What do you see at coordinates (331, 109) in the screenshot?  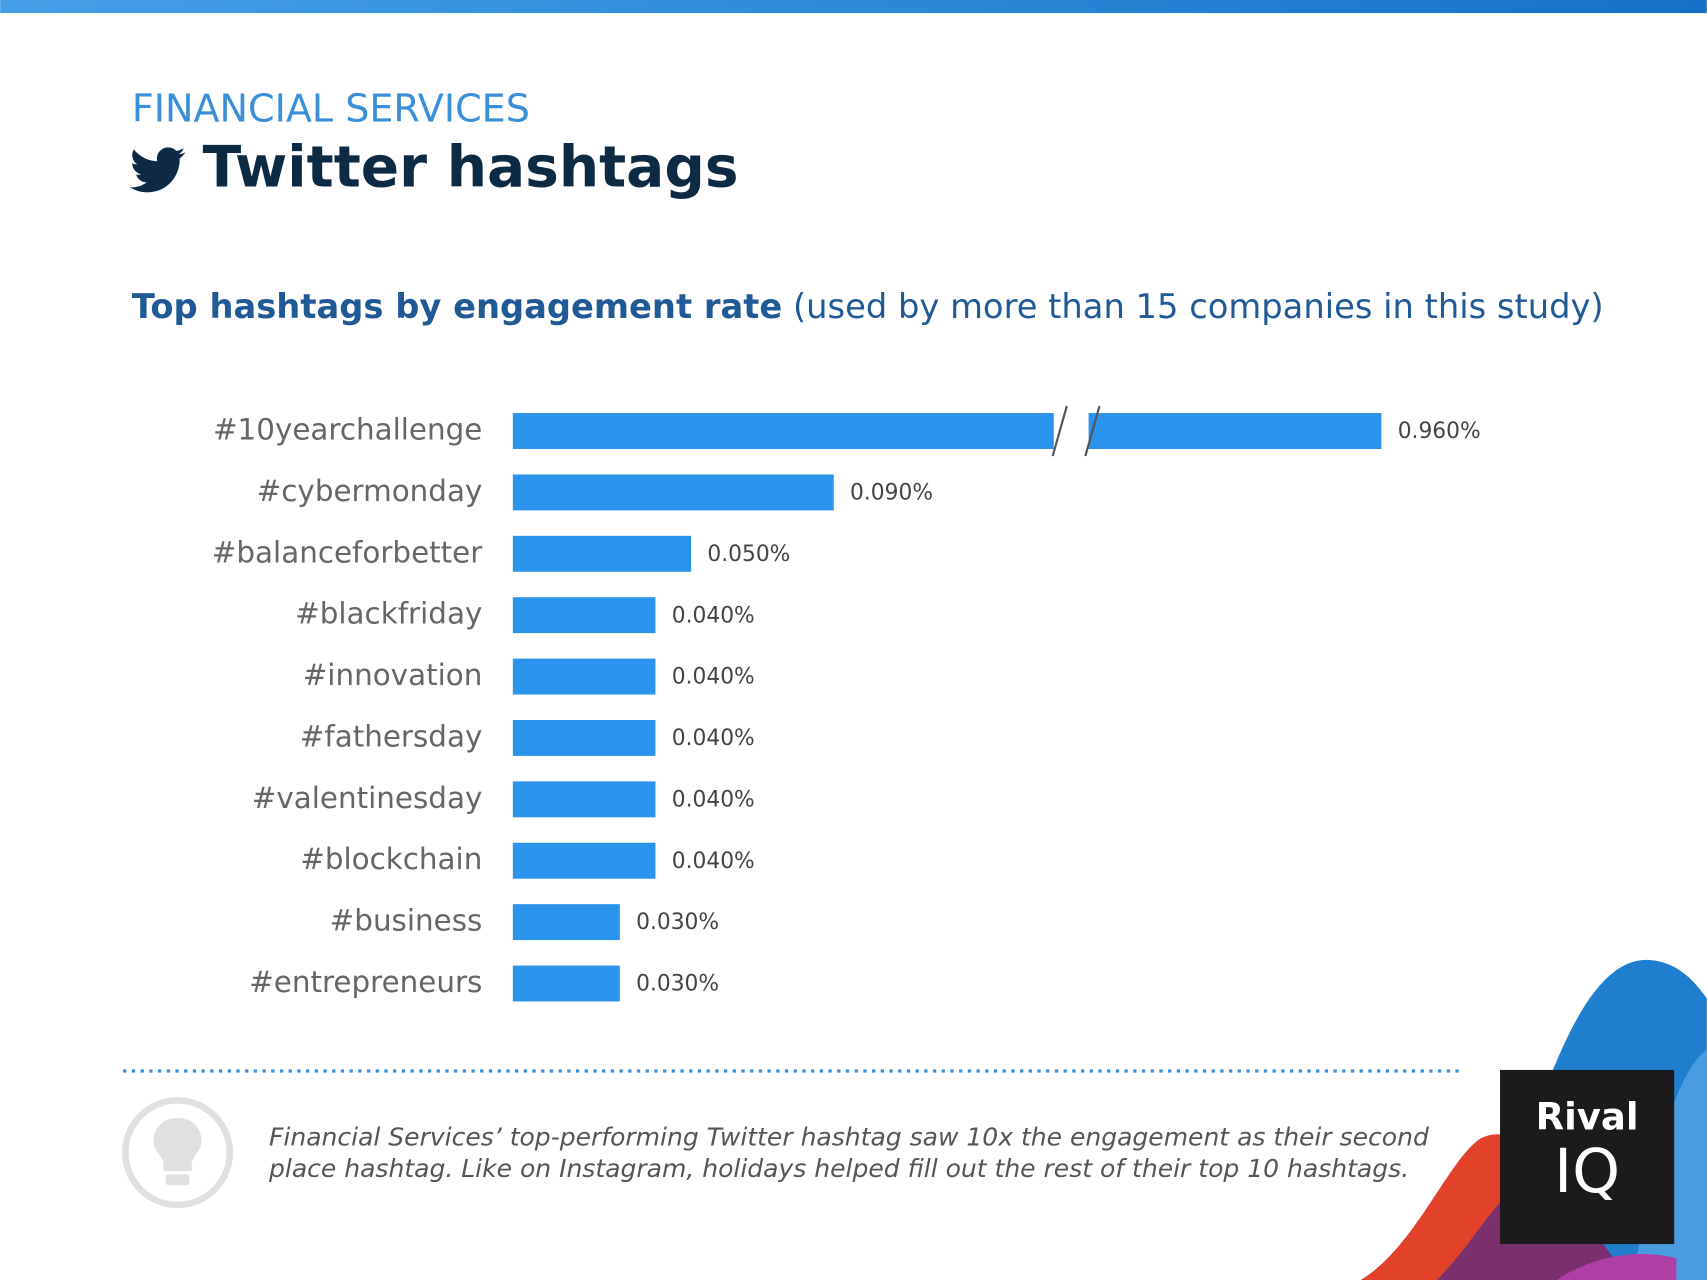 I see `kicker: FINANCIAL SERVICES` at bounding box center [331, 109].